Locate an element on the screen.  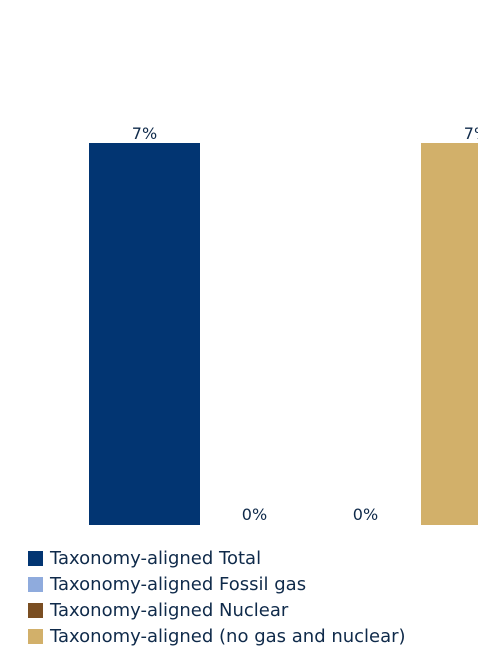
bar-value-label-total: 7% is located at coordinates (144, 133).